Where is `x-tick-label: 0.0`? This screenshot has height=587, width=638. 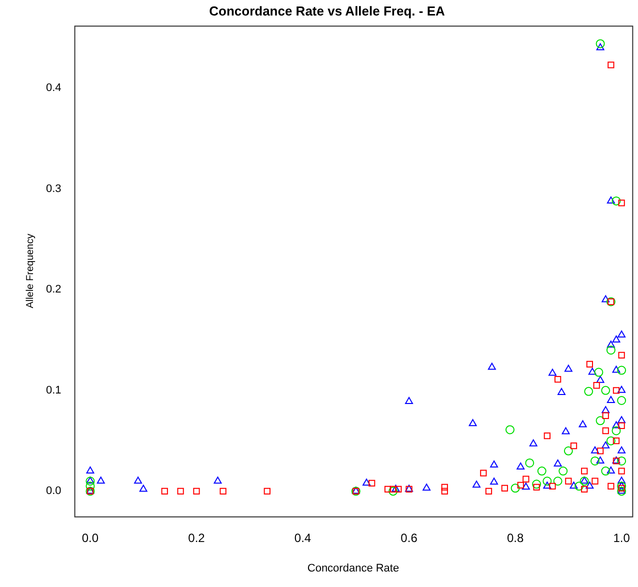 x-tick-label: 0.0 is located at coordinates (90, 537).